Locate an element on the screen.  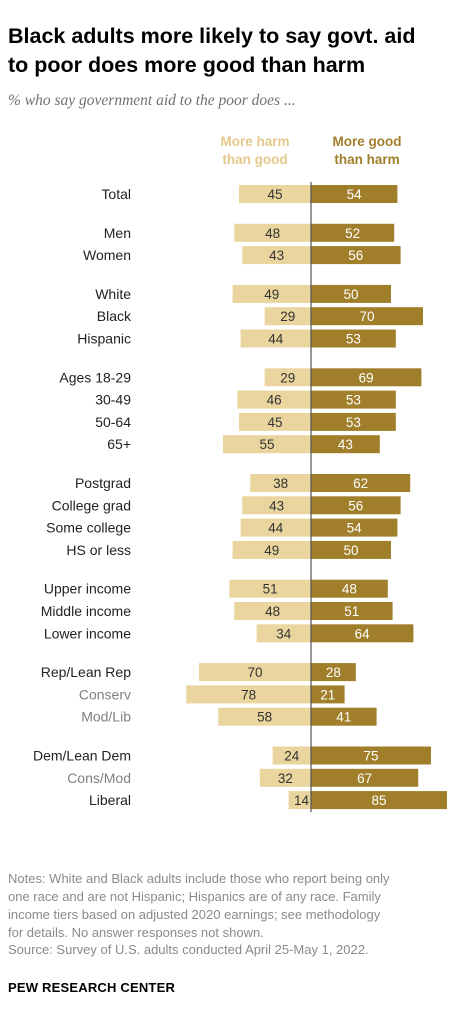
row-label: Postgrad is located at coordinates (103, 483).